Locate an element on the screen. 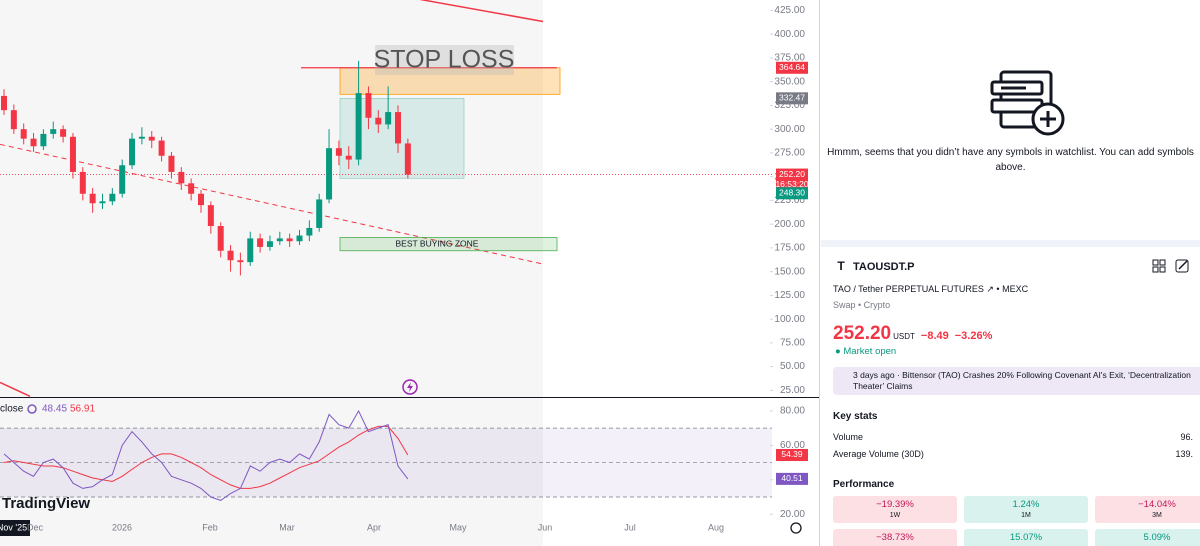 This screenshot has height=546, width=1200. y-tick-label: 400.00 is located at coordinates (789, 34).